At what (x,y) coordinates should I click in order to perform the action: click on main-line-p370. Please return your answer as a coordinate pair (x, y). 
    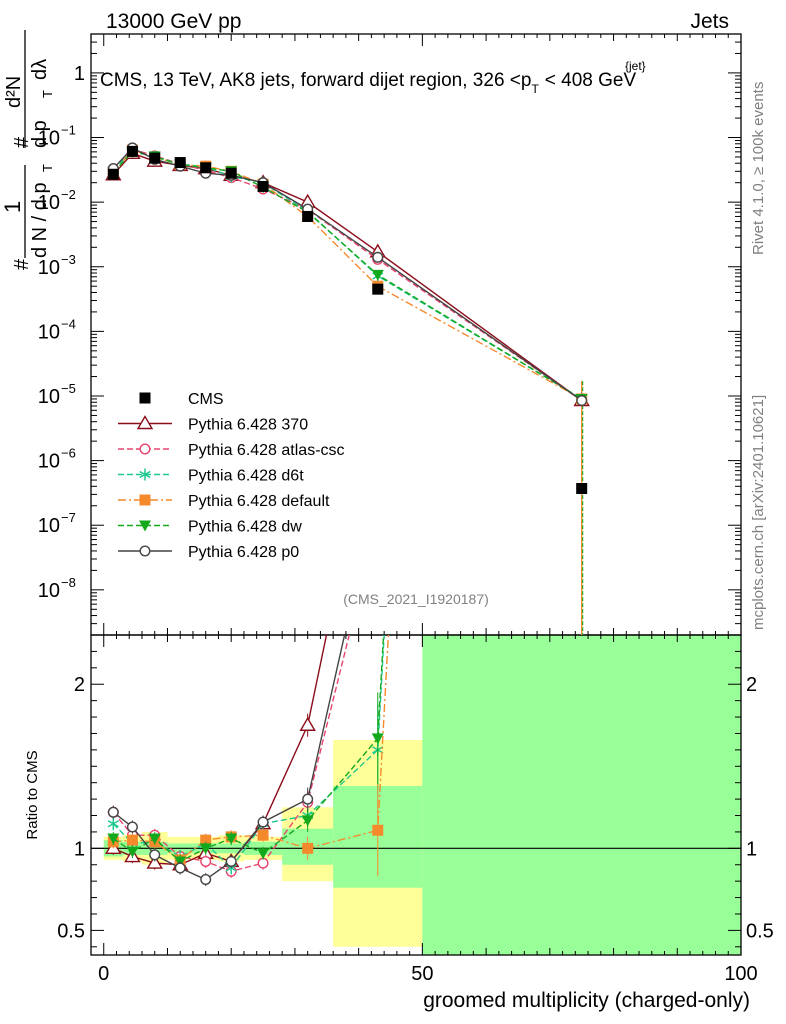
    Looking at the image, I should click on (347, 277).